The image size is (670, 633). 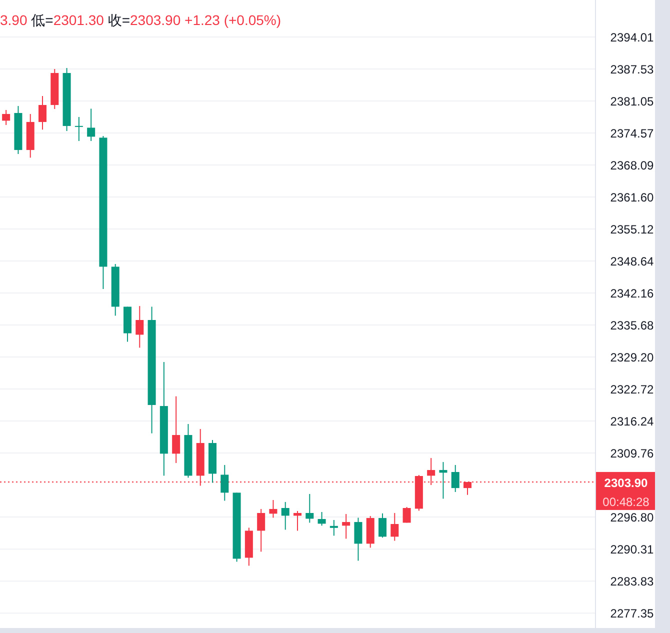 I want to click on ytick: 2368.09, so click(x=632, y=165).